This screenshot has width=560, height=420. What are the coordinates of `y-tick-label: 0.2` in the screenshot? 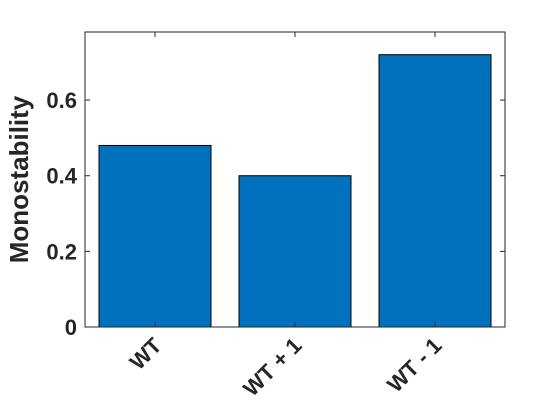 It's located at (61, 251).